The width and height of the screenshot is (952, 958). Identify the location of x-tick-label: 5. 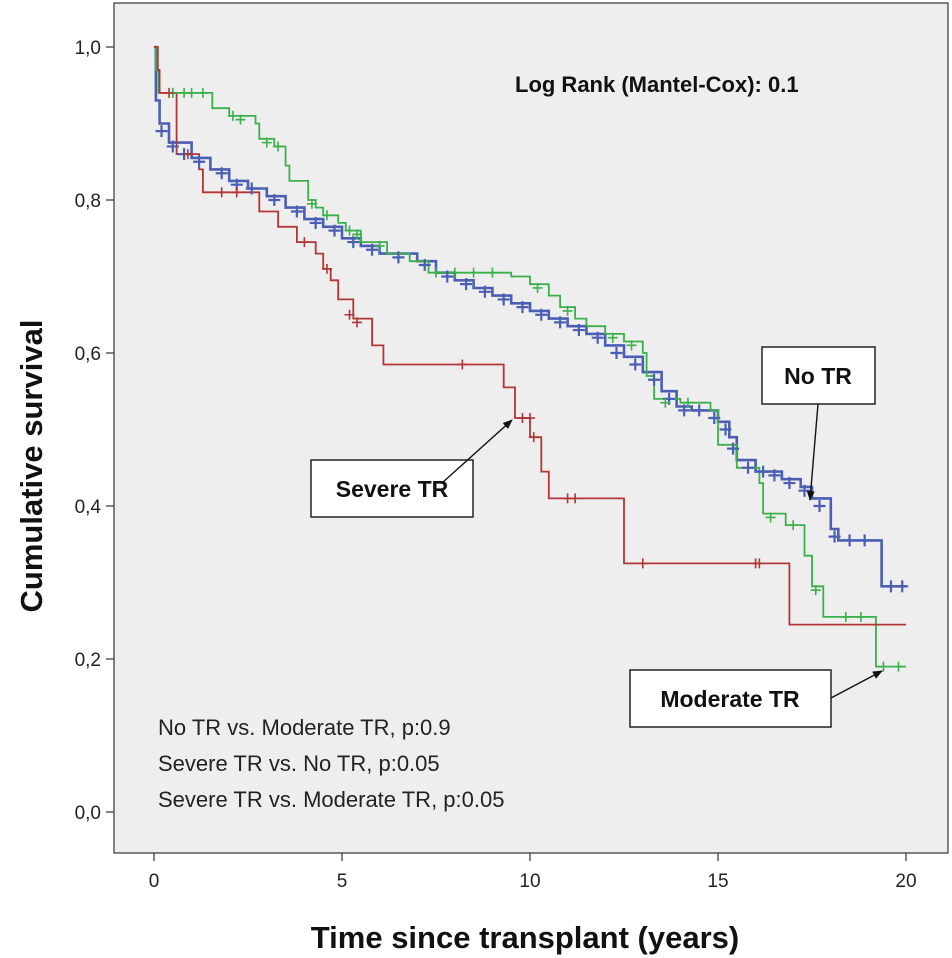
(342, 881).